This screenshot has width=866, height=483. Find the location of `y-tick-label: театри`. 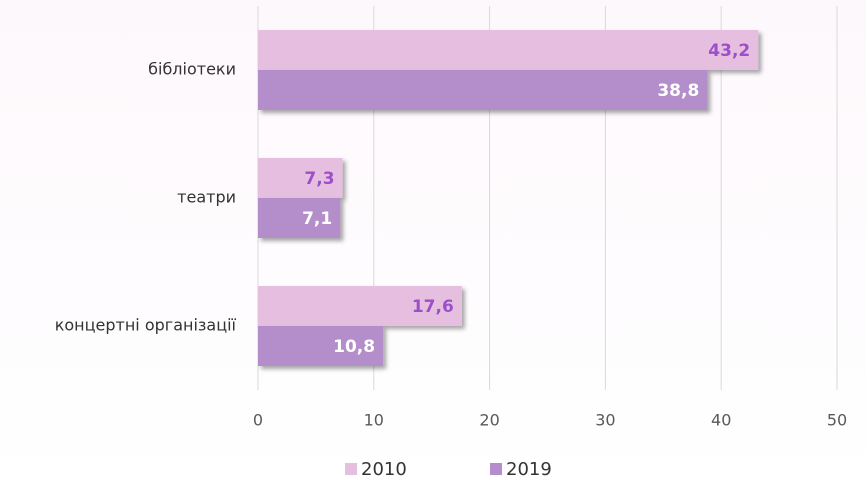

y-tick-label: театри is located at coordinates (206, 197).